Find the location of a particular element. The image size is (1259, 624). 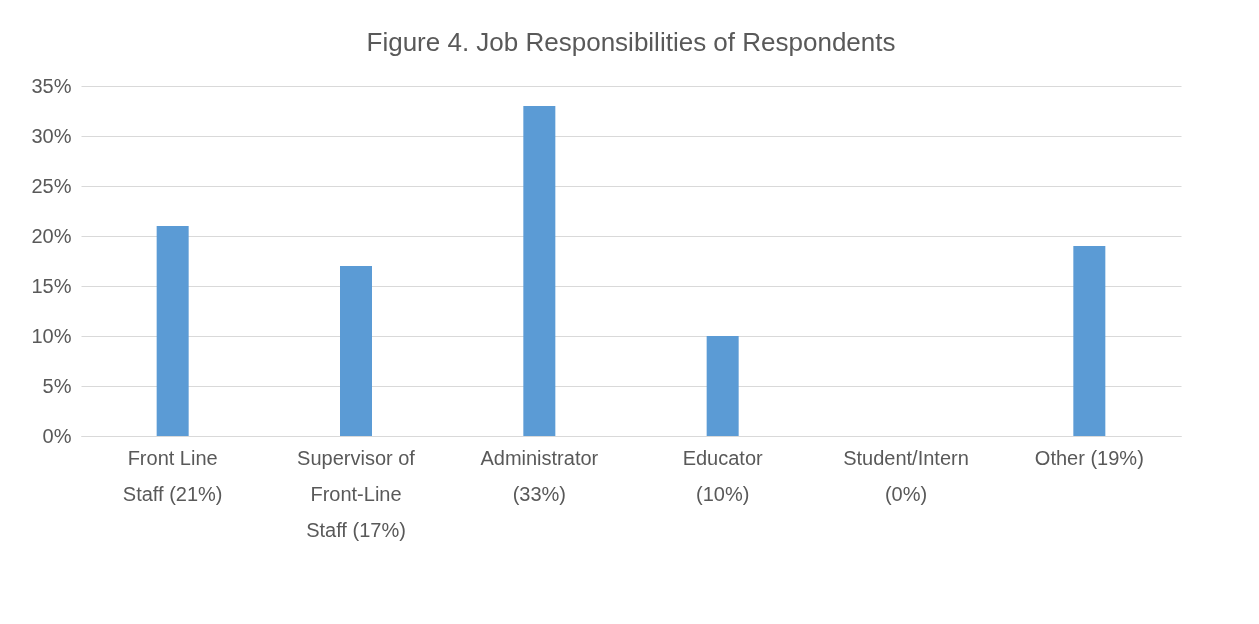

y-tick-label: 25% is located at coordinates (51, 185).